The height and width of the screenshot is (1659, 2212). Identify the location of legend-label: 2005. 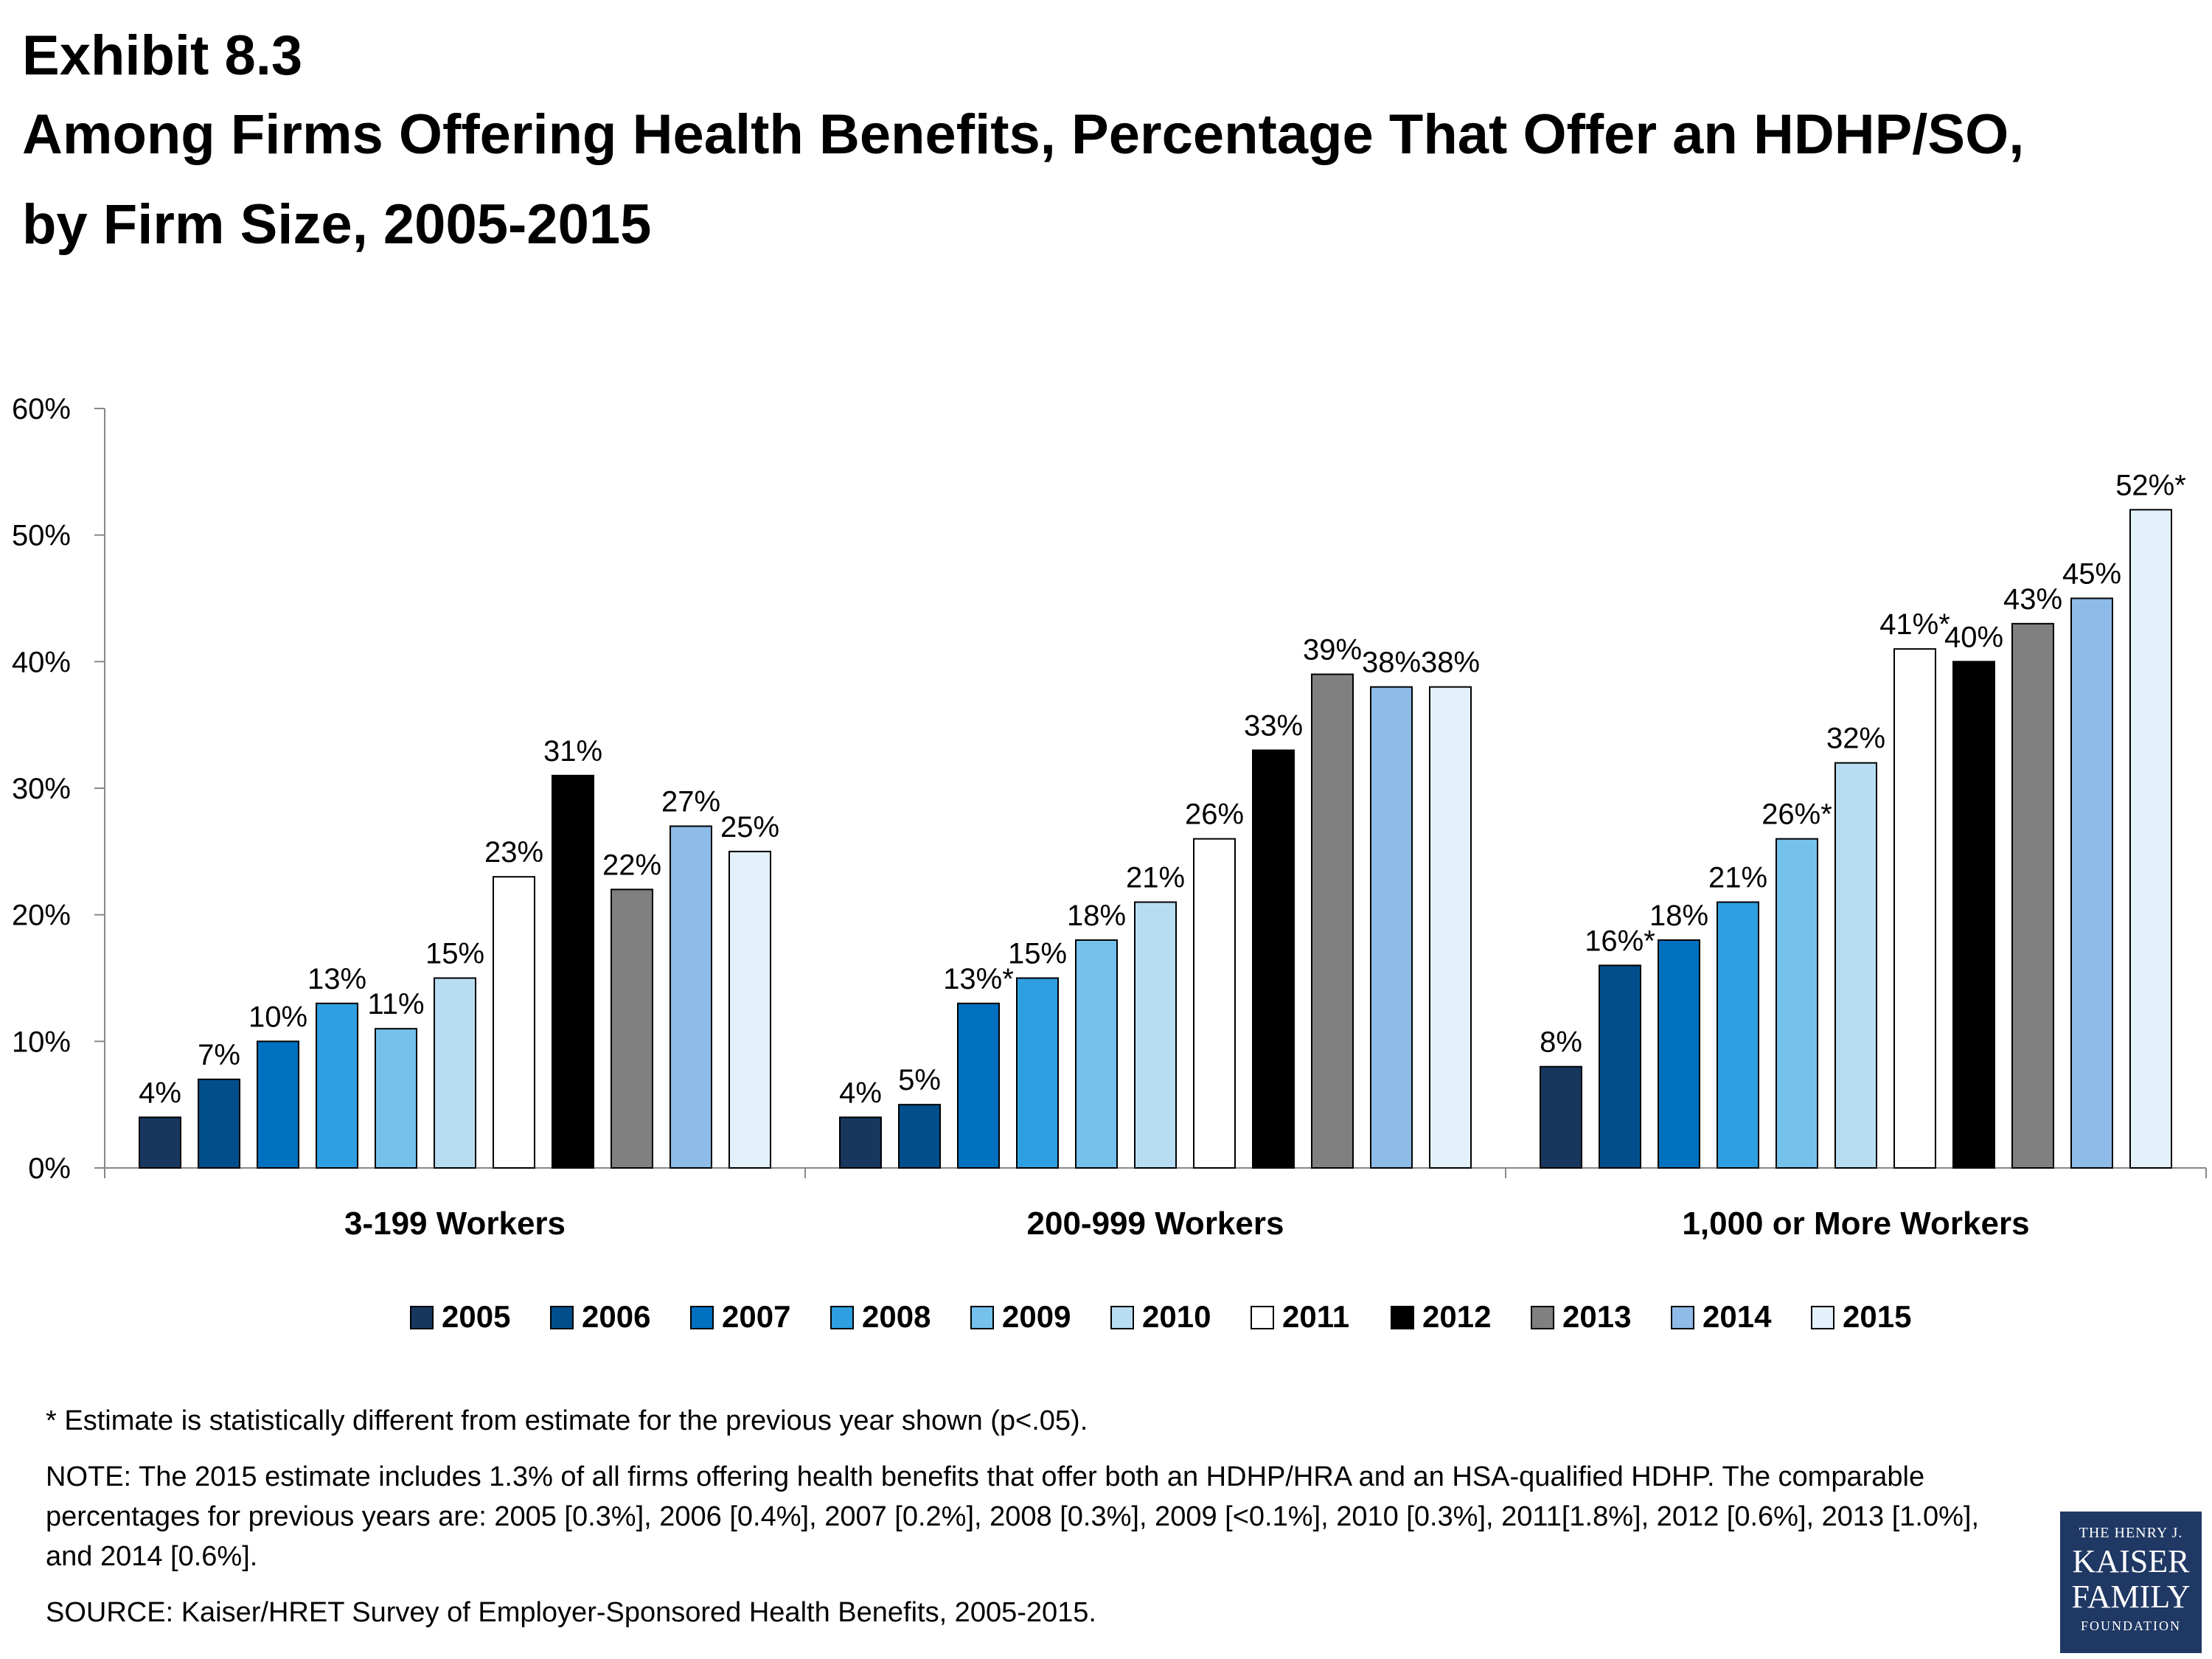
(476, 1316).